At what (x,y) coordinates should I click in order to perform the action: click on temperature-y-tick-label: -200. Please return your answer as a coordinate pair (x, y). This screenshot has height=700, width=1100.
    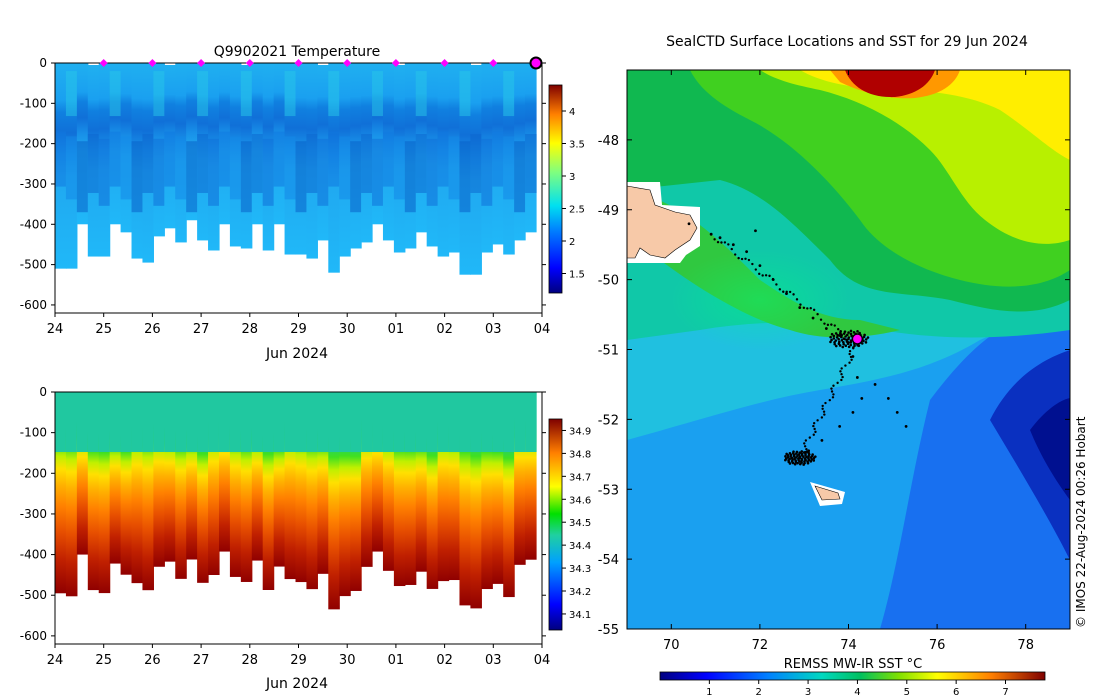
    Looking at the image, I should click on (33, 144).